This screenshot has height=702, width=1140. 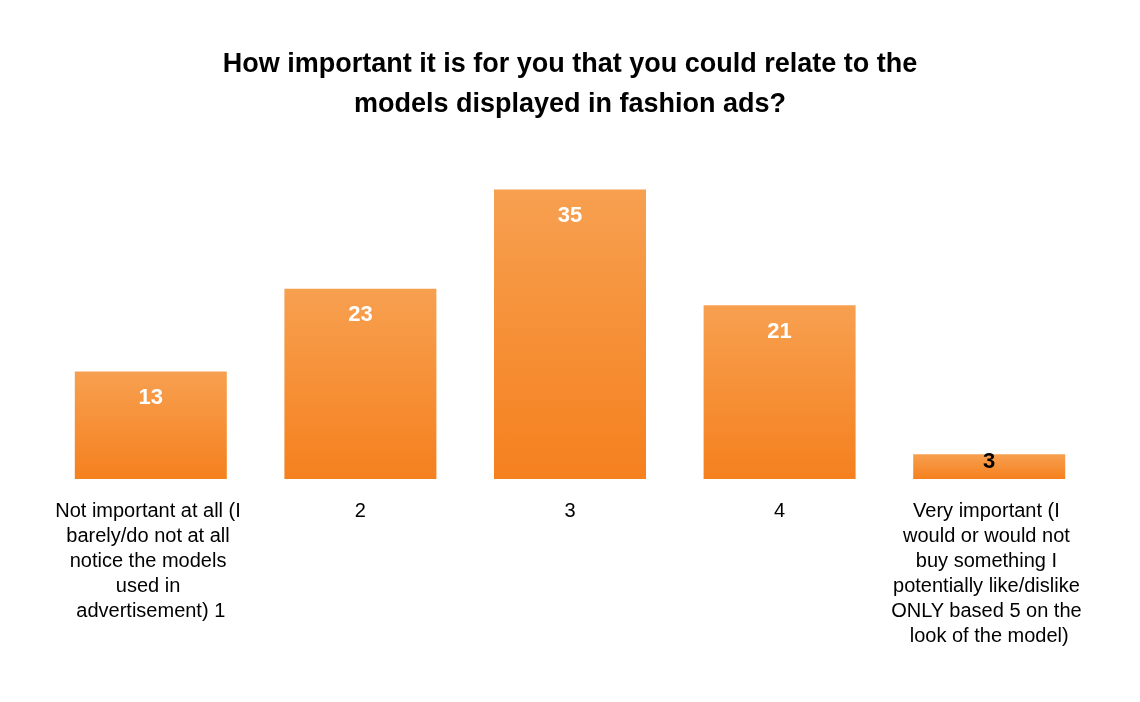 What do you see at coordinates (151, 559) in the screenshot?
I see `x-tick-label: Not important at all (I barely/do not at all notice the models used in advertisement) 1` at bounding box center [151, 559].